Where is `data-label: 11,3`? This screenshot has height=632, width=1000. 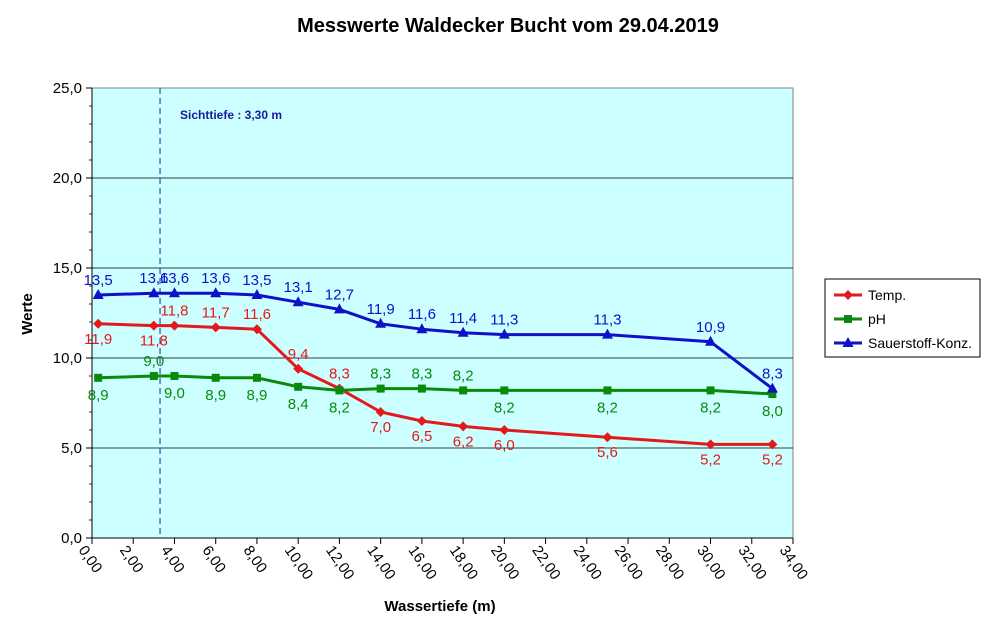 data-label: 11,3 is located at coordinates (504, 320).